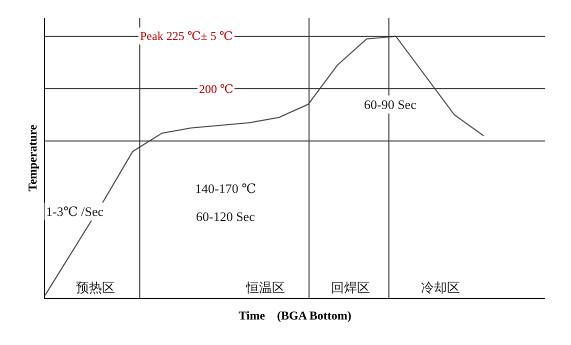 This screenshot has width=571, height=345. I want to click on annotation: 60-120 Sec, so click(226, 216).